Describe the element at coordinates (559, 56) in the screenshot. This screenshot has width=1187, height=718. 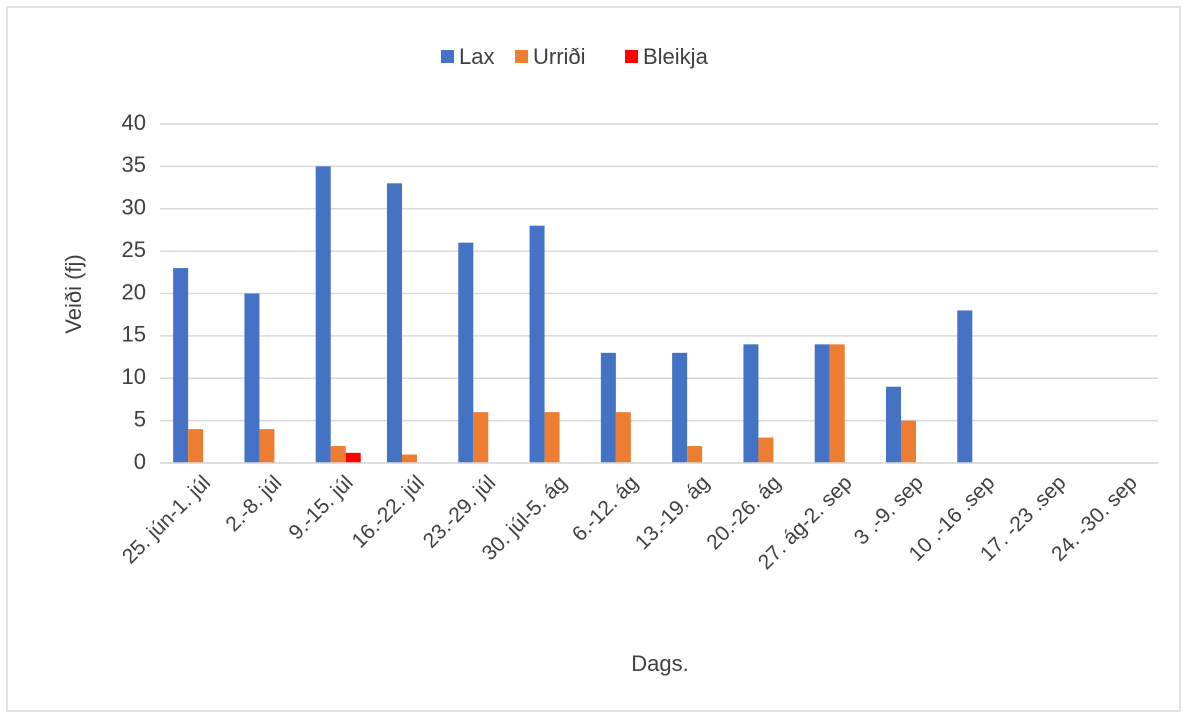
I see `legend-label: Urriði` at that location.